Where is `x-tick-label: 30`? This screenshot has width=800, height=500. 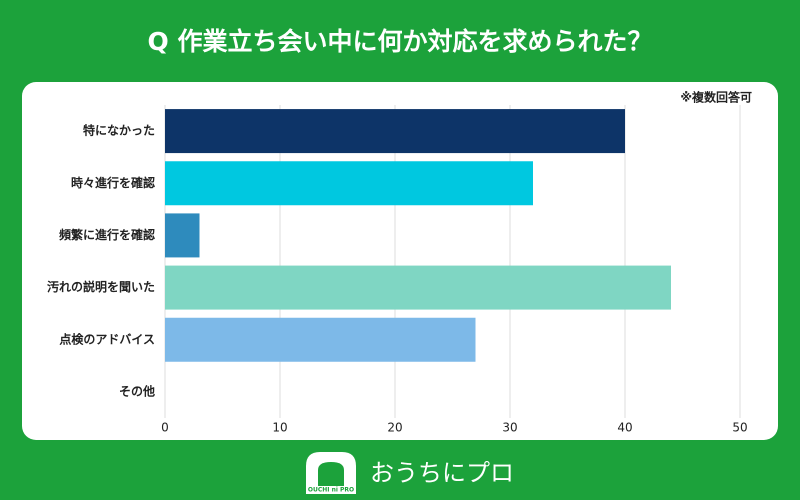
x-tick-label: 30 is located at coordinates (509, 428).